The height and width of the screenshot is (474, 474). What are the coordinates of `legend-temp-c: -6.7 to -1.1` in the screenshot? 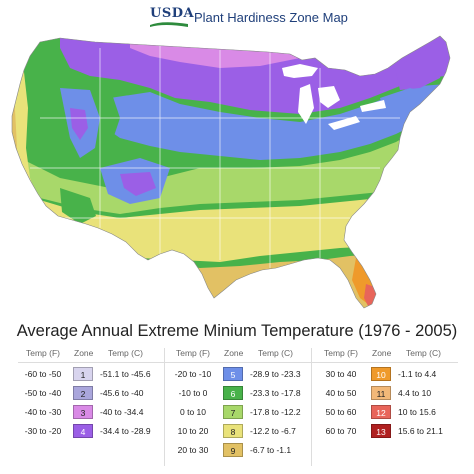 It's located at (271, 450).